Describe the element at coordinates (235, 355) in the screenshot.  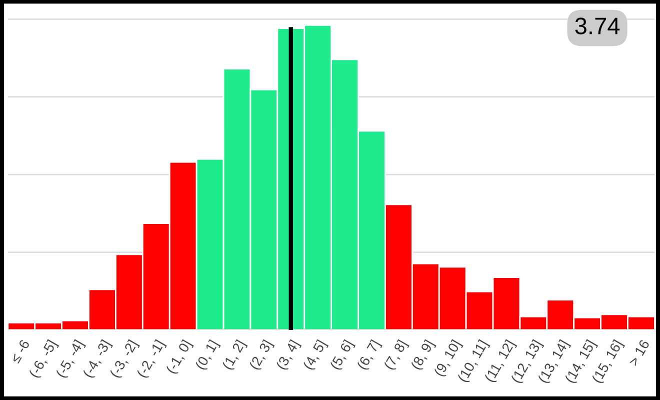
I see `x-tick-label: (1, 2]` at that location.